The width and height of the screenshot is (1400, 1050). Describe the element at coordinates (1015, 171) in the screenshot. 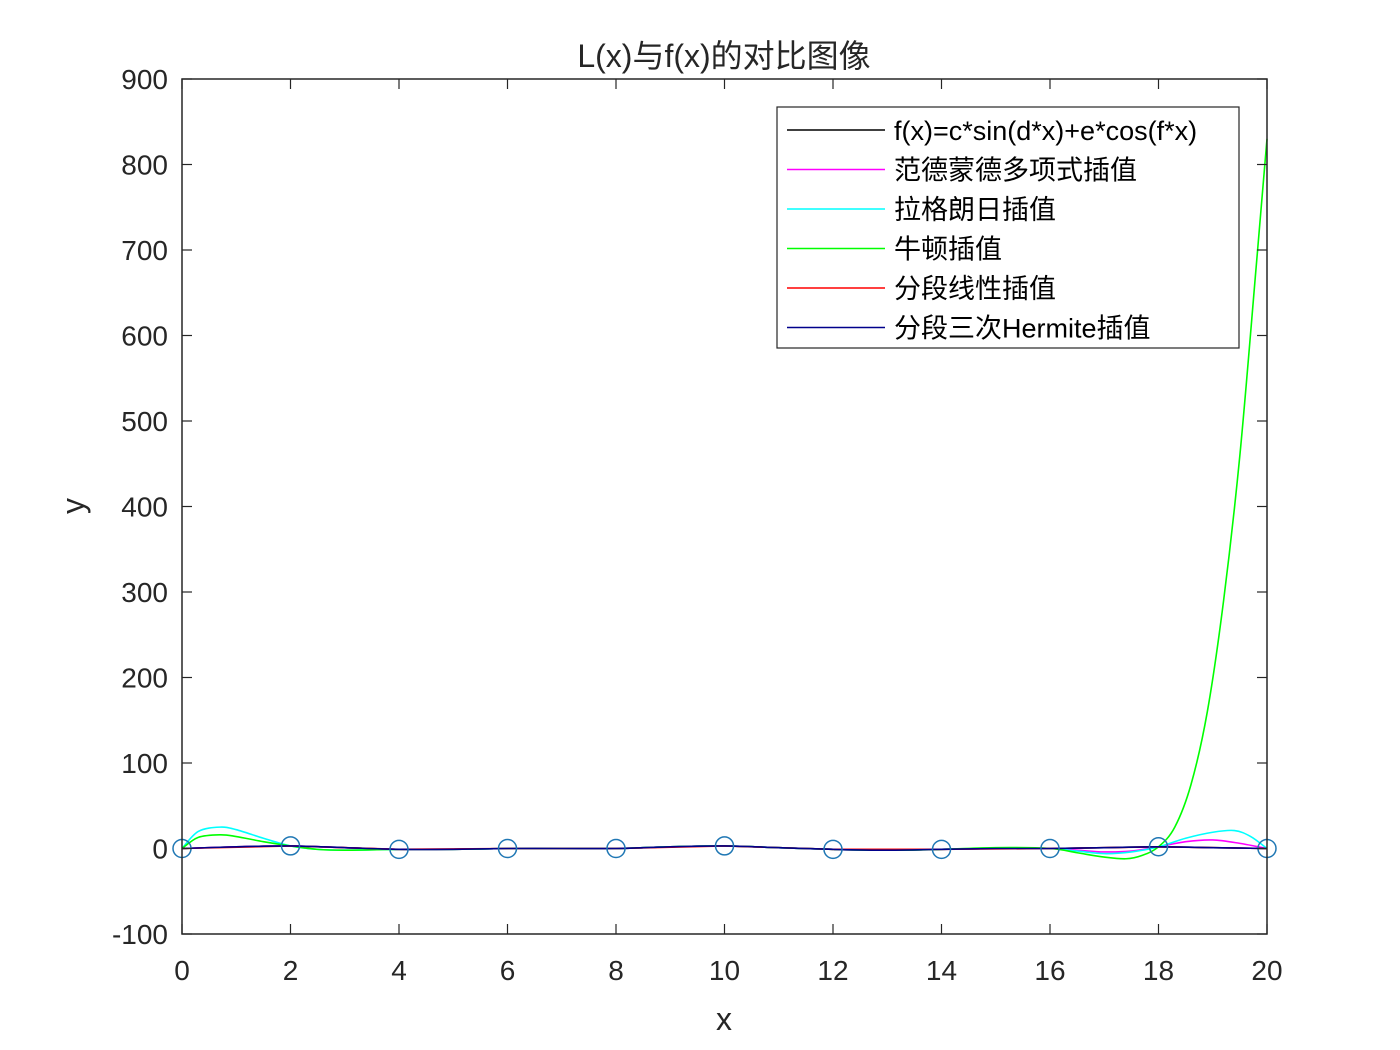

I see `legend-label-1: 范德蒙德多项式插值` at that location.